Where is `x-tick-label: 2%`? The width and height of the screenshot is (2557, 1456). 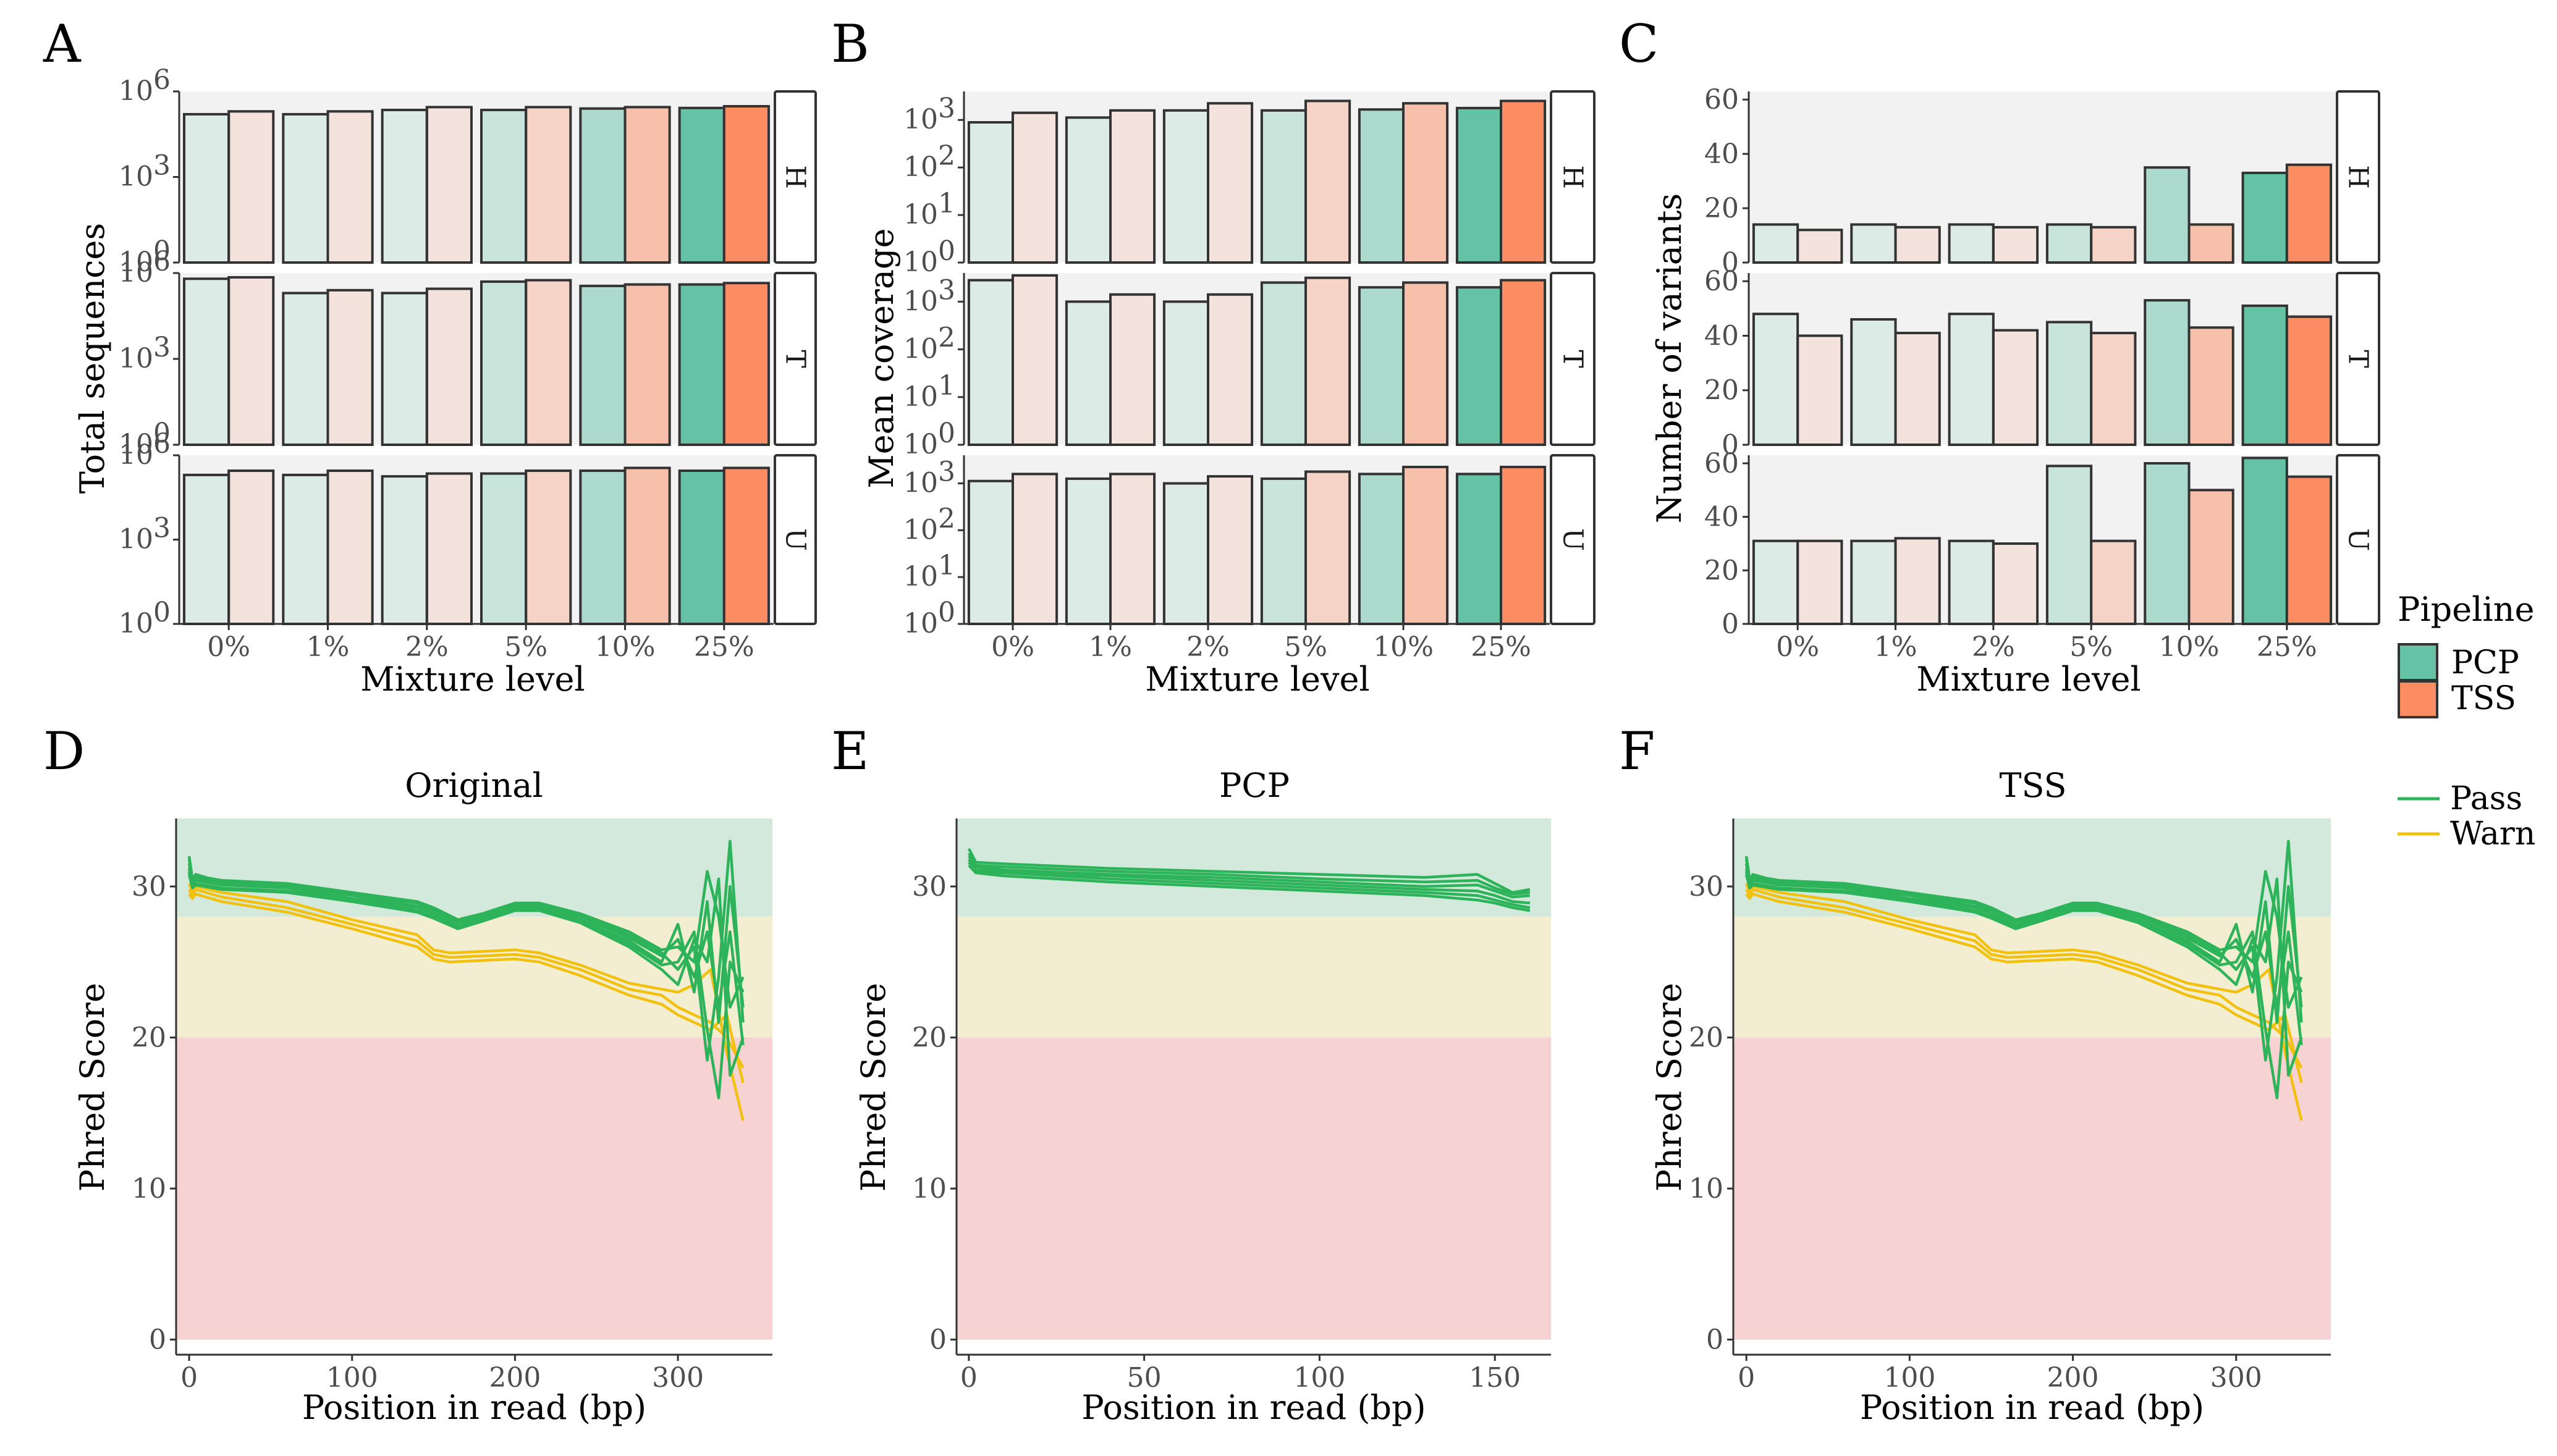 x-tick-label: 2% is located at coordinates (427, 647).